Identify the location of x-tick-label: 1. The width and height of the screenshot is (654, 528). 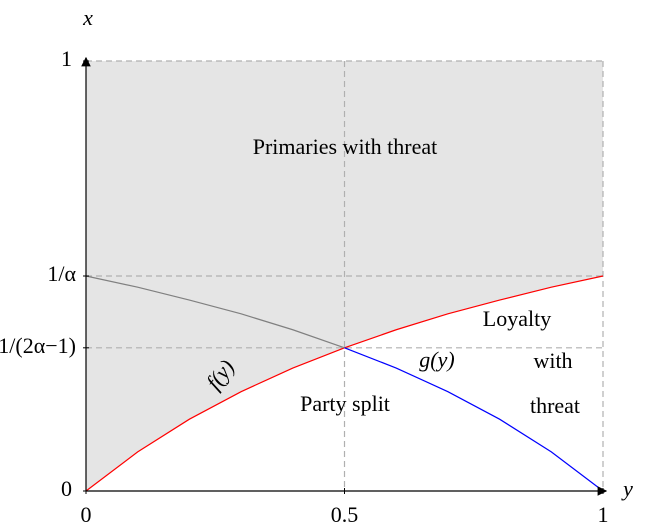
(603, 514).